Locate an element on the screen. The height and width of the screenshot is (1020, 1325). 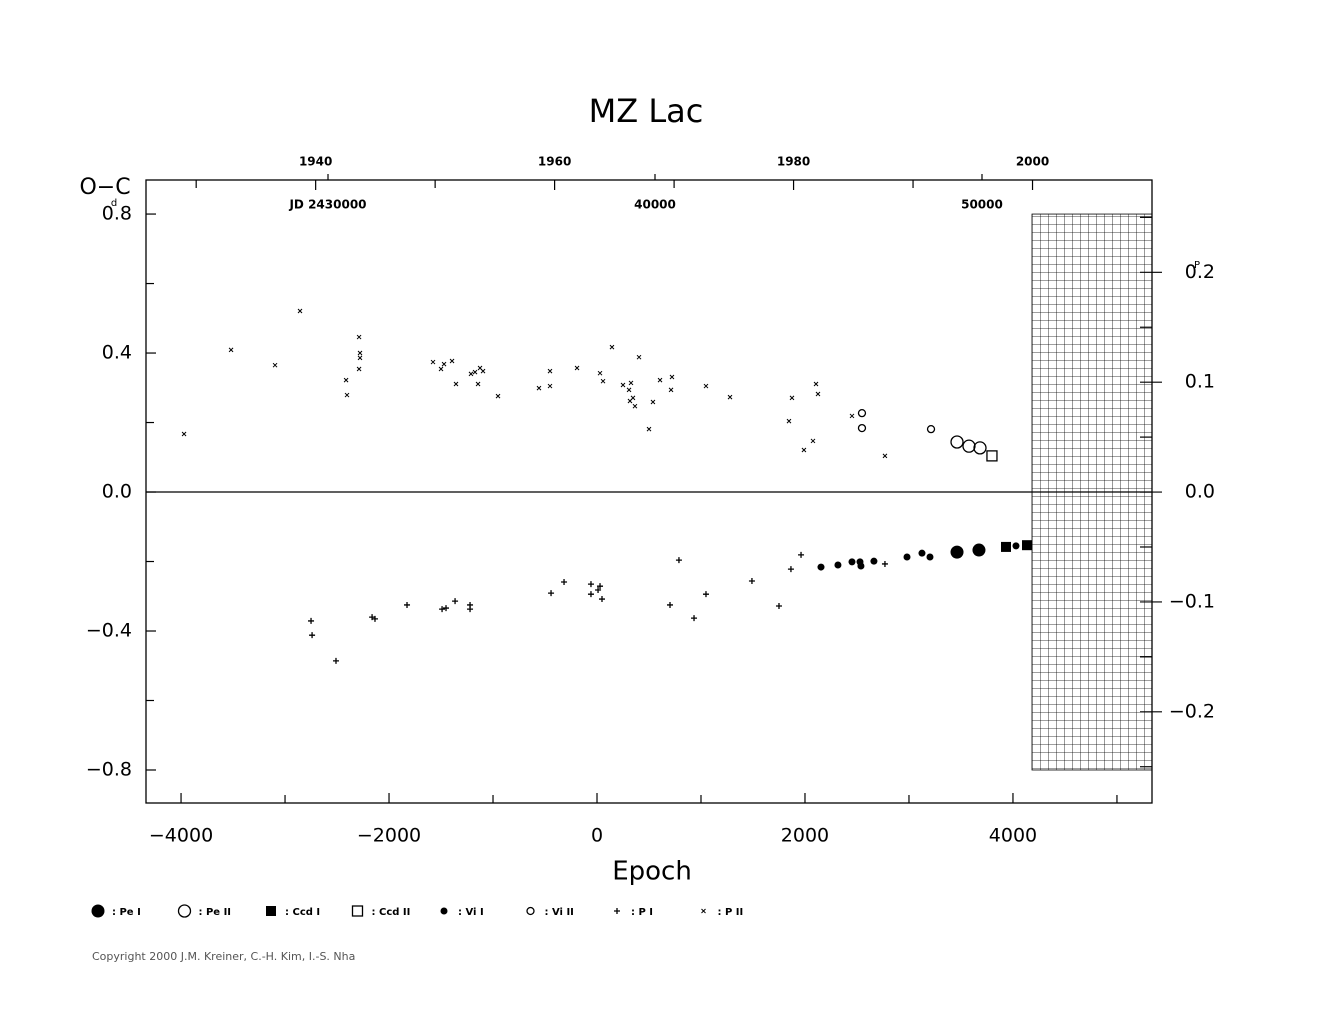
marker-big-disc is located at coordinates (957, 552).